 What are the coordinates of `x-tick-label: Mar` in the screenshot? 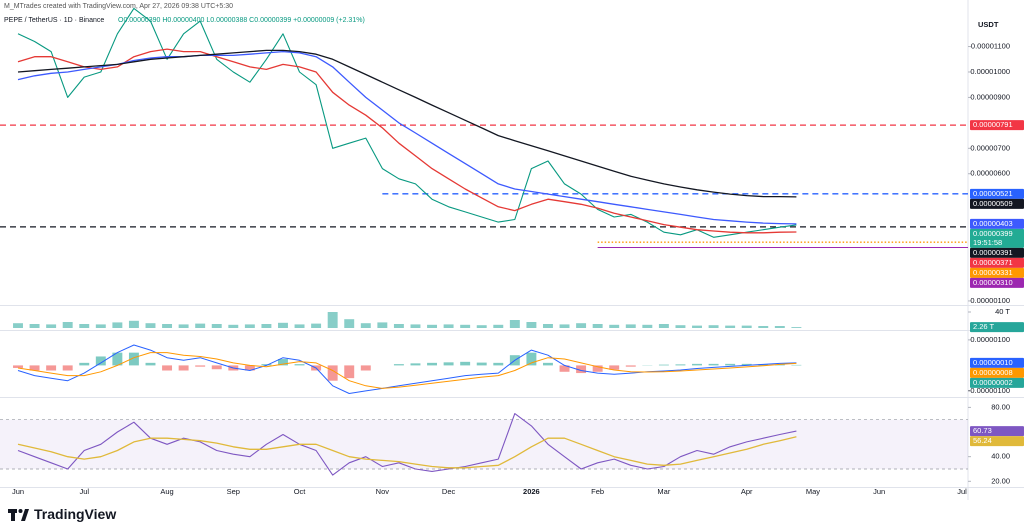 It's located at (663, 491).